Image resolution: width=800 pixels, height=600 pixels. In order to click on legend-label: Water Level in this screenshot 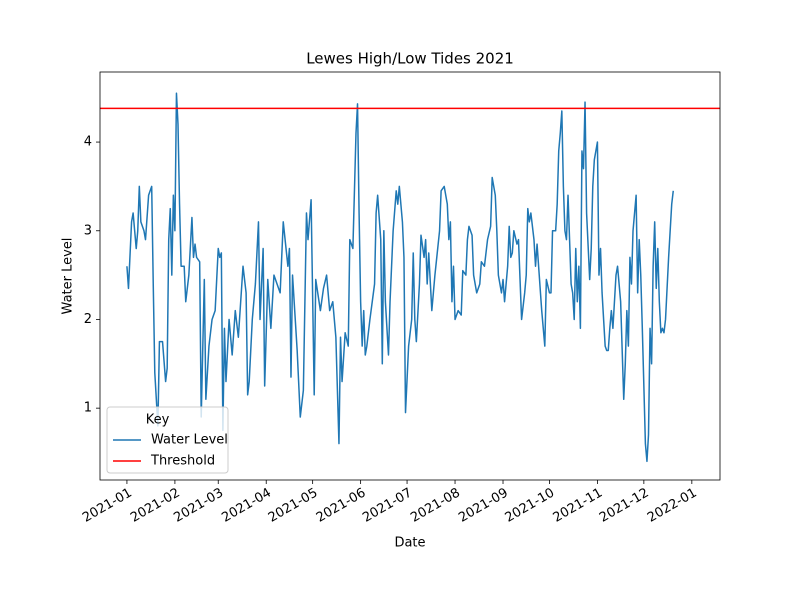, I will do `click(189, 440)`.